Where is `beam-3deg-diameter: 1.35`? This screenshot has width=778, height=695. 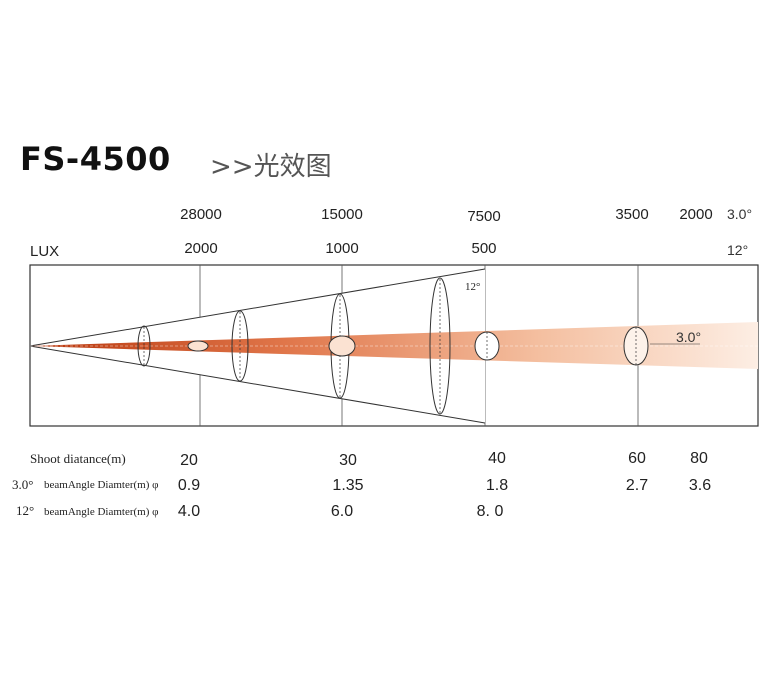
beam-3deg-diameter: 1.35 is located at coordinates (348, 485).